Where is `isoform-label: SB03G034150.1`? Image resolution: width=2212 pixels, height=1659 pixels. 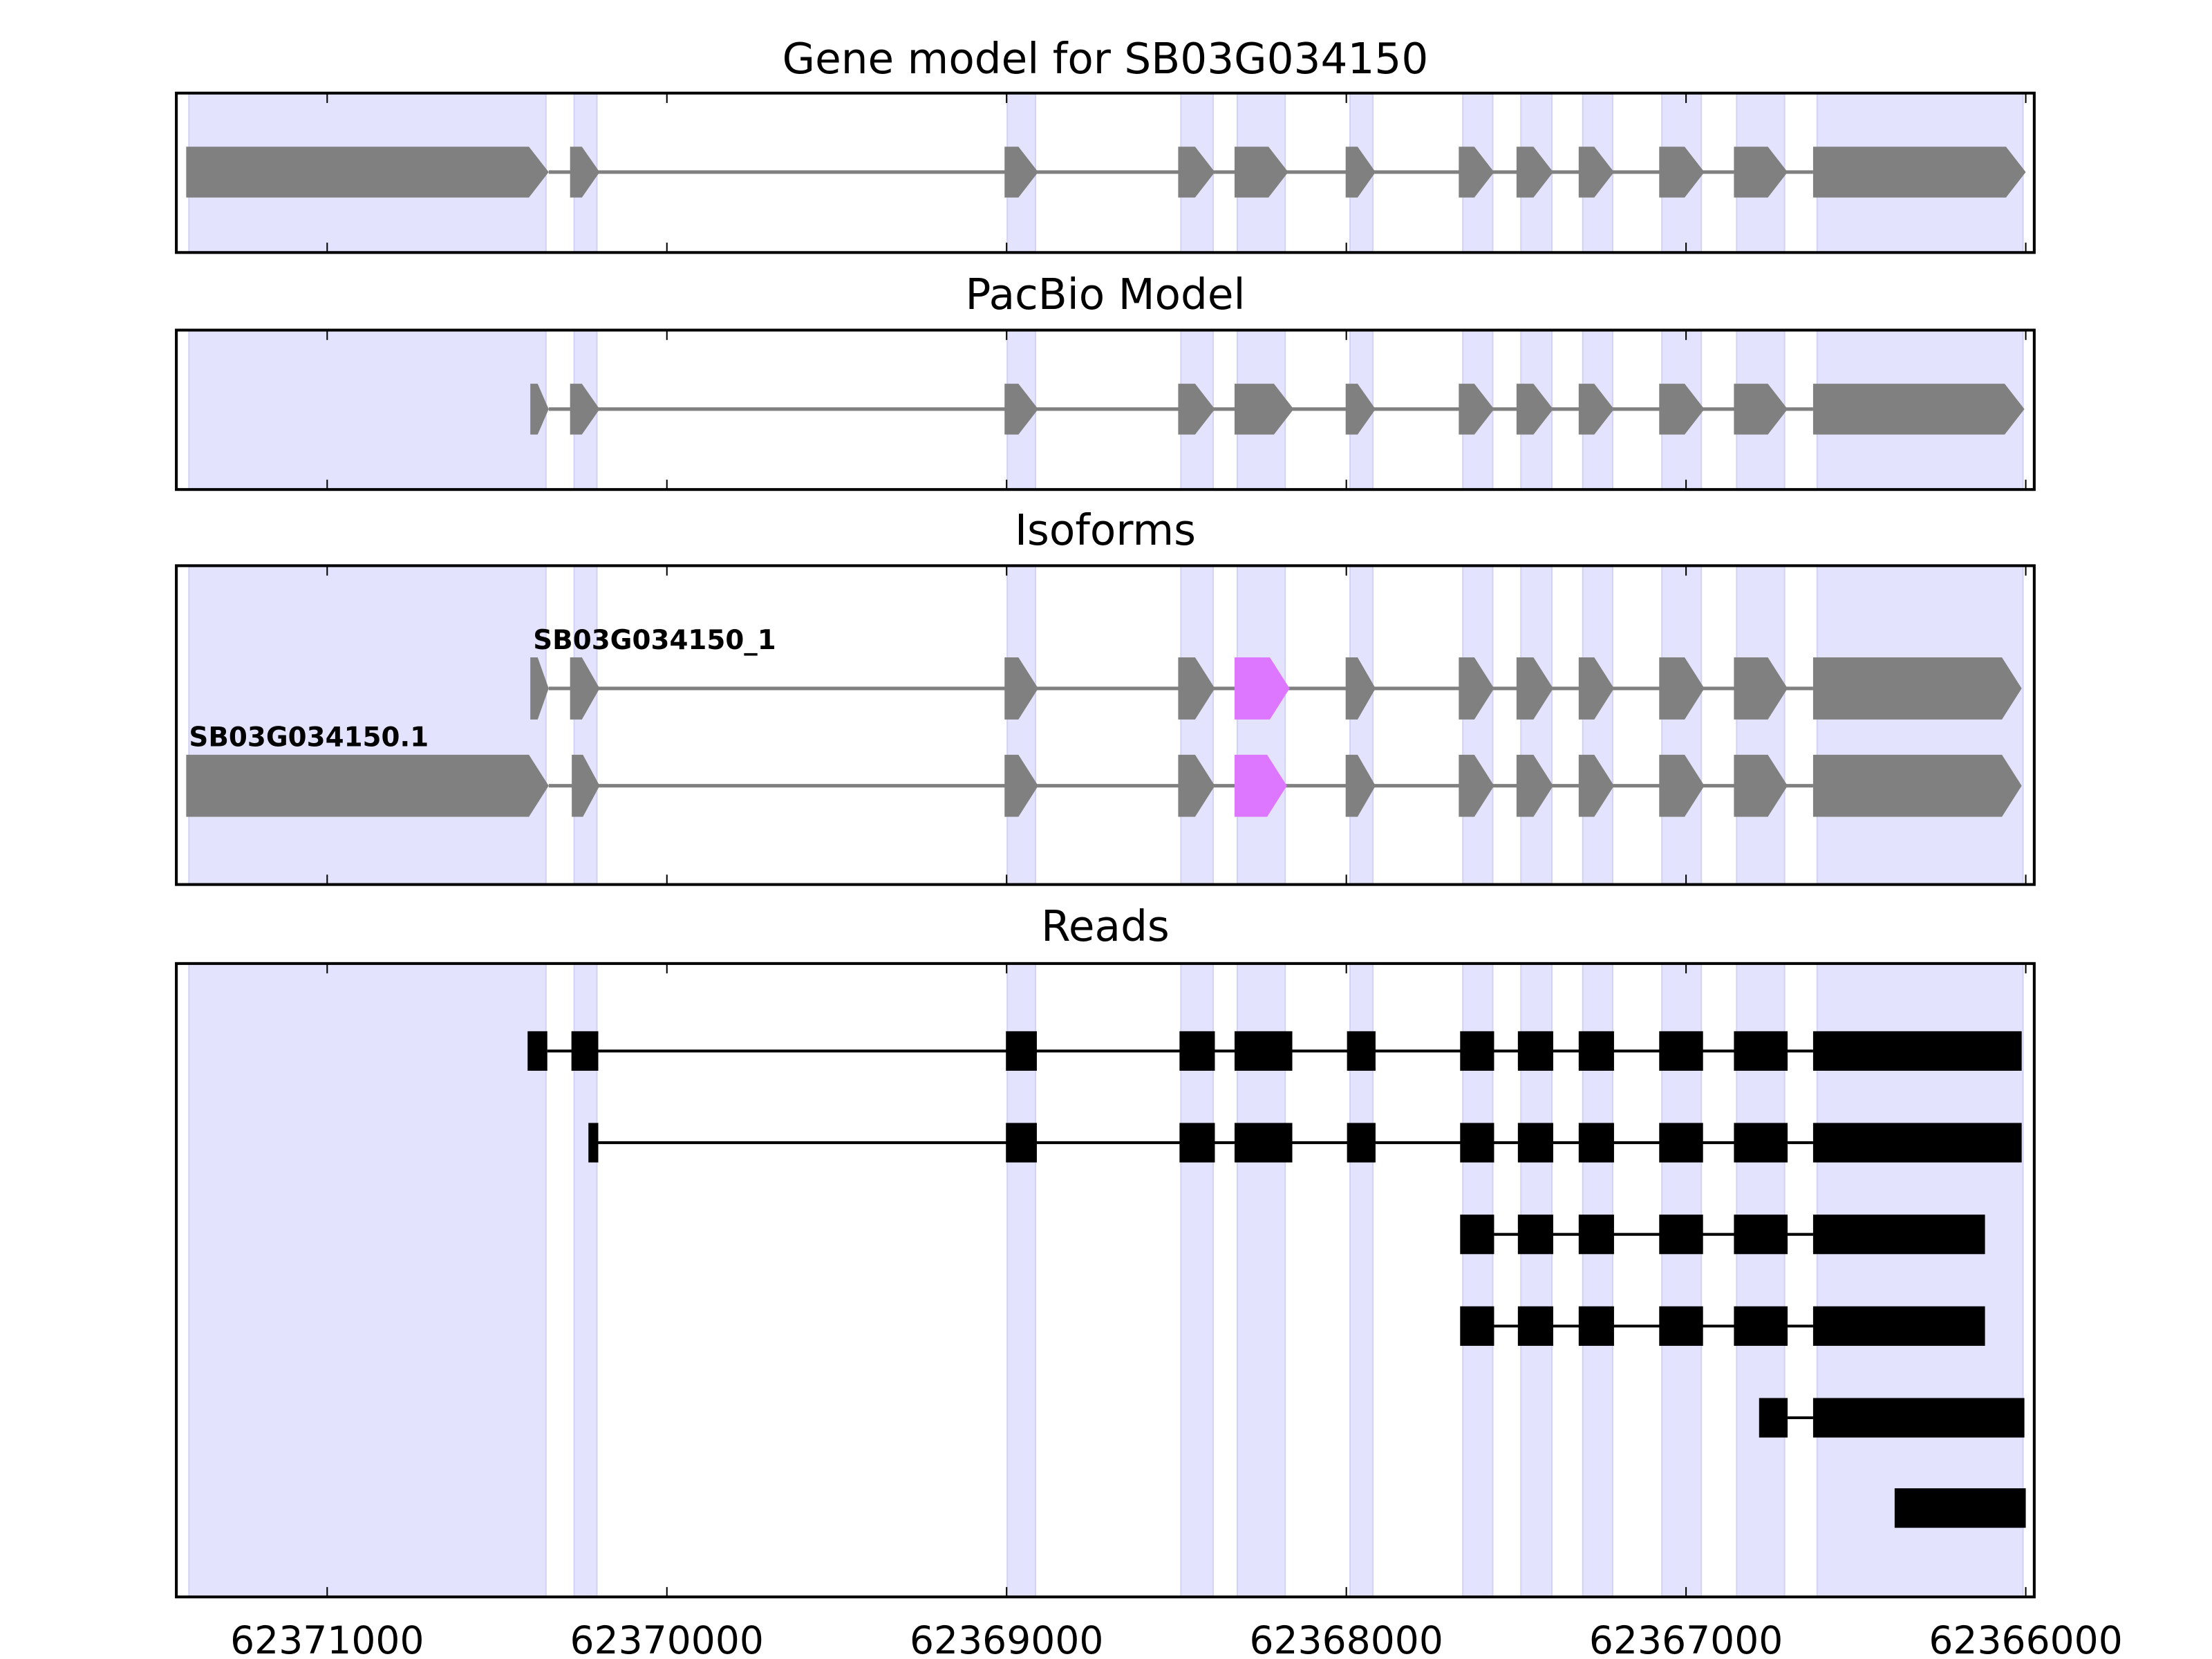
isoform-label: SB03G034150.1 is located at coordinates (309, 737).